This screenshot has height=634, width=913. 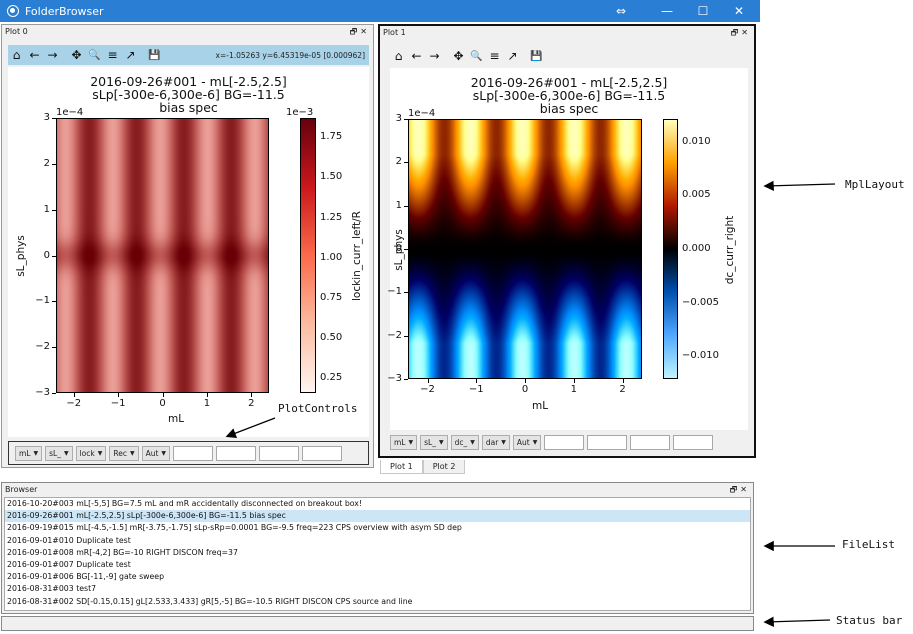 I want to click on file-list-item: 2016-08-31#003 test7, so click(x=52, y=589).